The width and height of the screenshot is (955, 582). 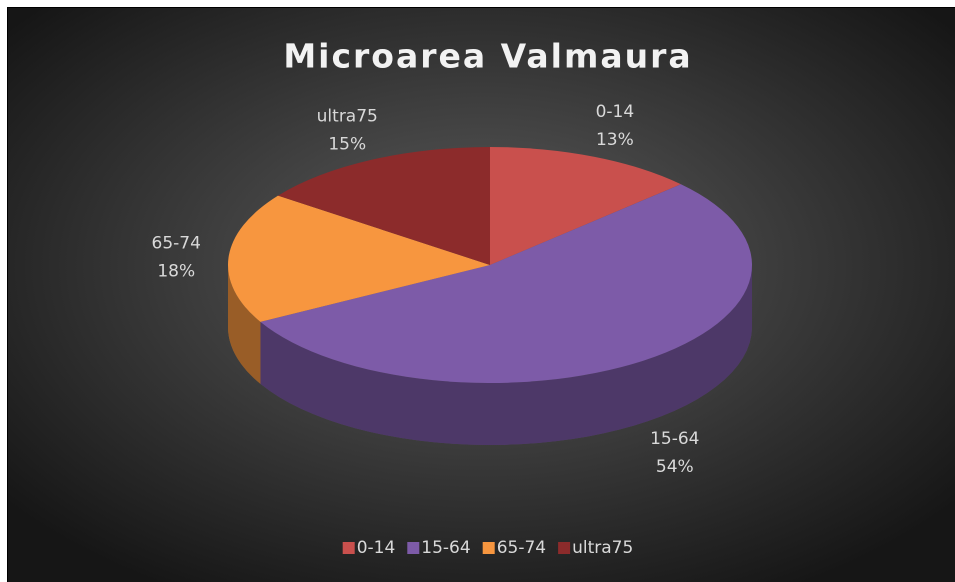 I want to click on chart-title: Microarea Valmaura, so click(x=487, y=56).